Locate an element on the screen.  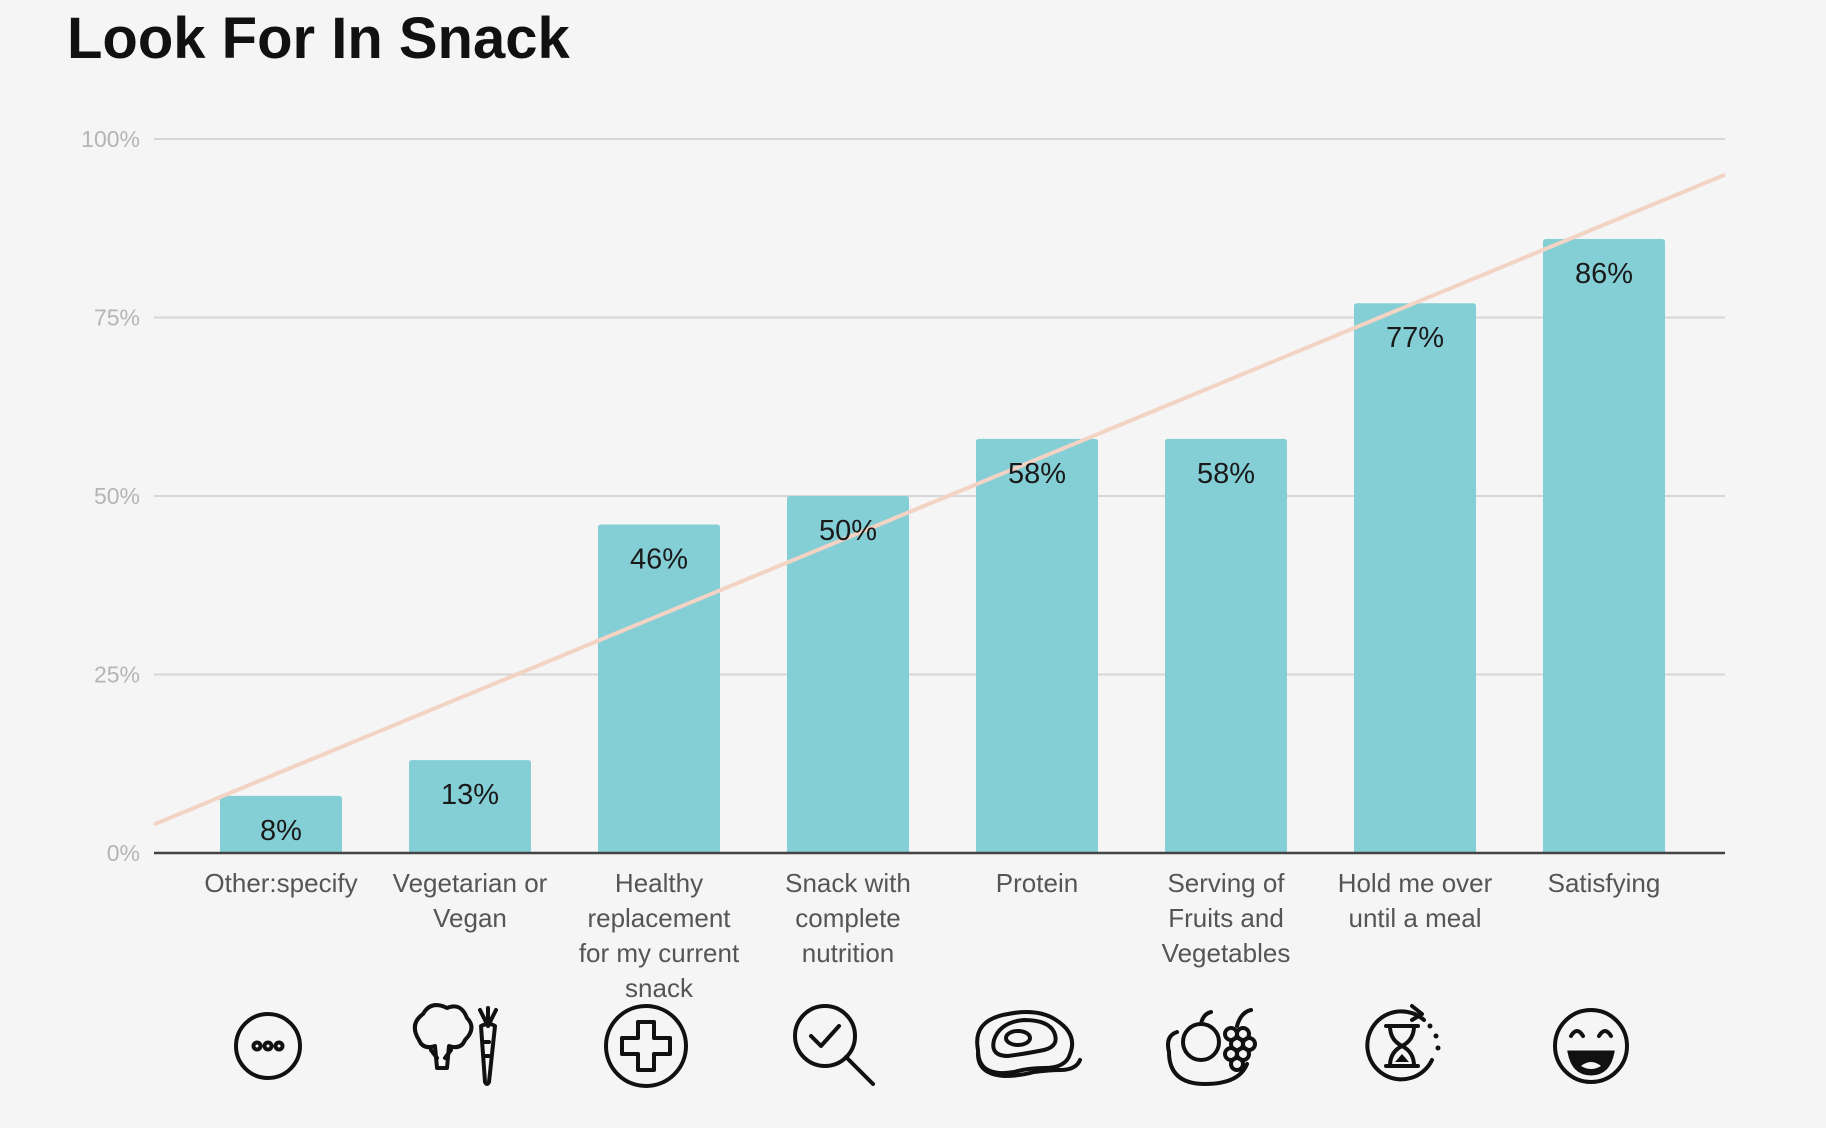
magnifier-check-icon is located at coordinates (834, 1045).